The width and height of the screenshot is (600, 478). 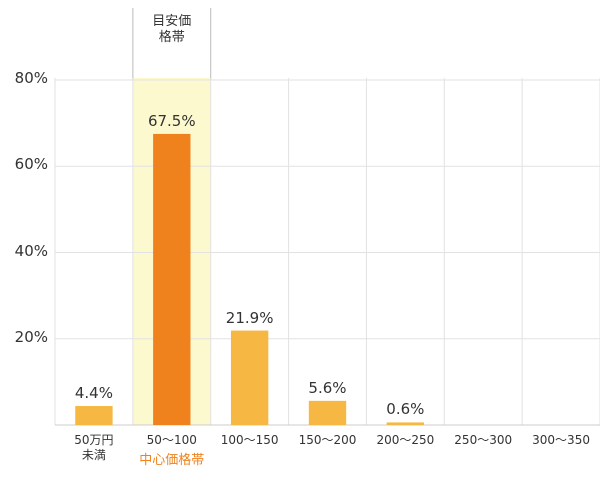 What do you see at coordinates (94, 447) in the screenshot?
I see `x-tick-label: 50万円 未満` at bounding box center [94, 447].